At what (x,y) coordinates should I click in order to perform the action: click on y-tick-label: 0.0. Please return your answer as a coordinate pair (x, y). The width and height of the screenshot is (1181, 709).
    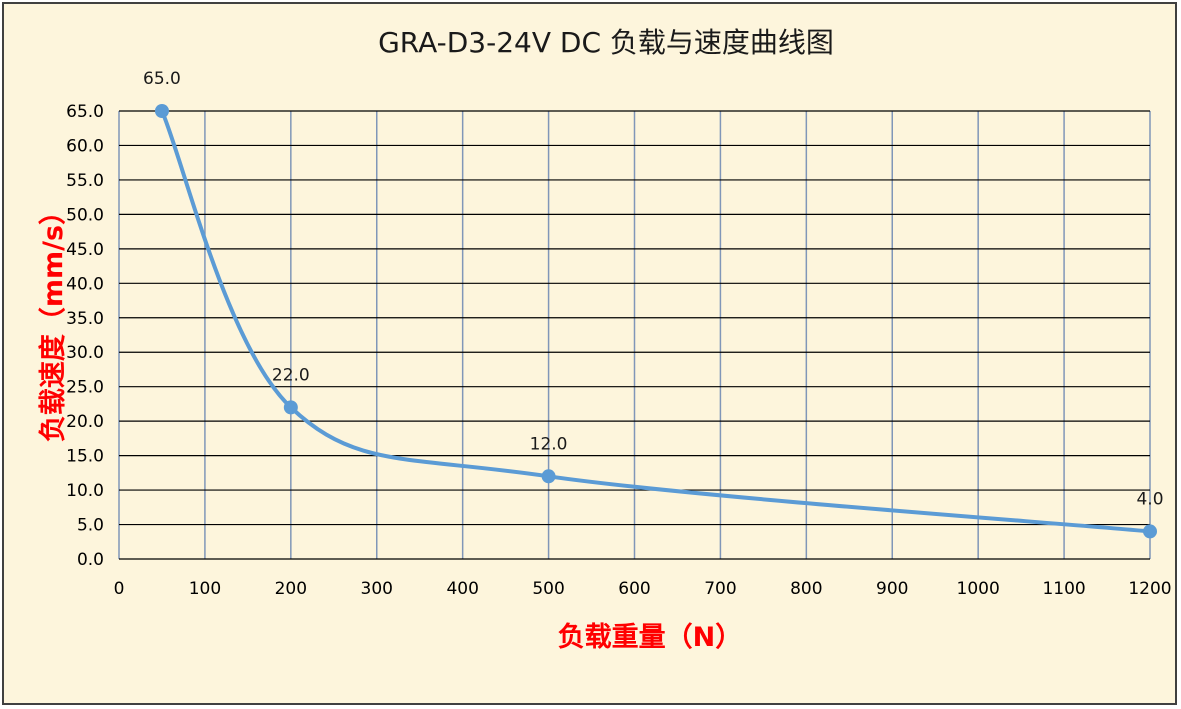
    Looking at the image, I should click on (90, 560).